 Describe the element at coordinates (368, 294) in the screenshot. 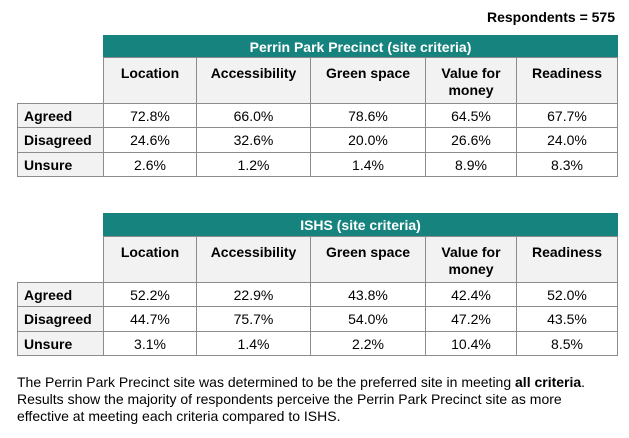

I see `table-cell: 43.8%` at that location.